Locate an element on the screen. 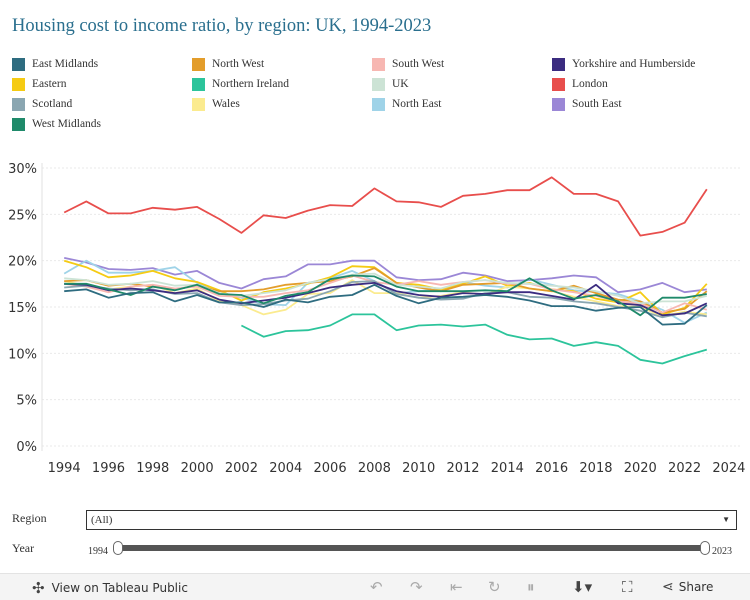 The width and height of the screenshot is (750, 600). year-slider-max: 2023 is located at coordinates (722, 551).